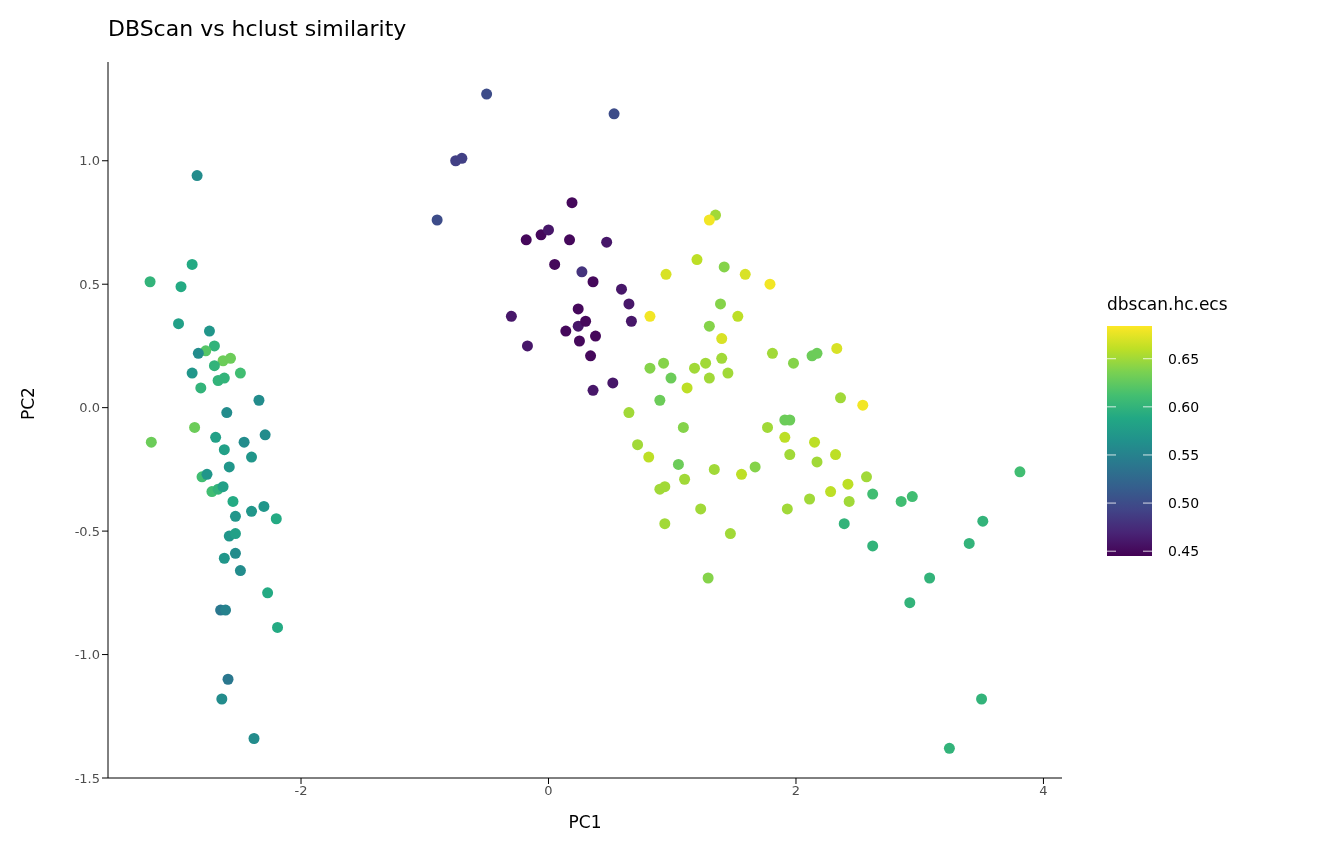 The image size is (1344, 864). What do you see at coordinates (87, 531) in the screenshot?
I see `y-tick-label: -0.5` at bounding box center [87, 531].